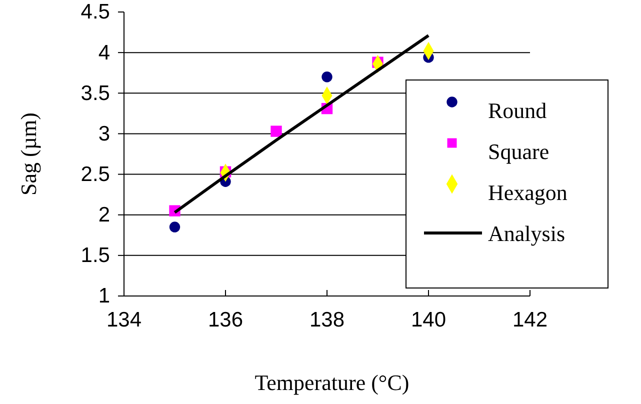 The width and height of the screenshot is (641, 404). I want to click on y-tick-label: 4, so click(104, 52).